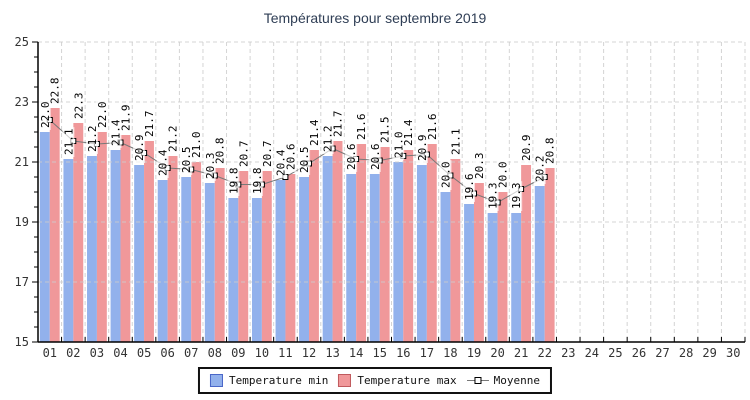  I want to click on svg-text: 23, so click(568, 353).